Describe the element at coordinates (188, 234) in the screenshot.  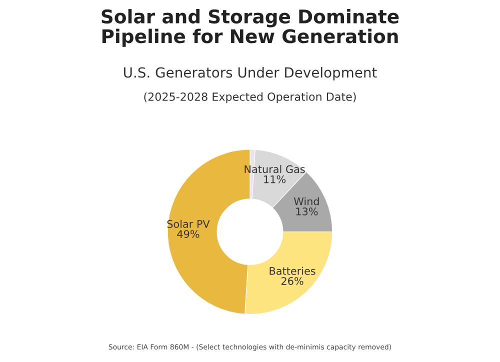
I see `data-label: 49%` at that location.